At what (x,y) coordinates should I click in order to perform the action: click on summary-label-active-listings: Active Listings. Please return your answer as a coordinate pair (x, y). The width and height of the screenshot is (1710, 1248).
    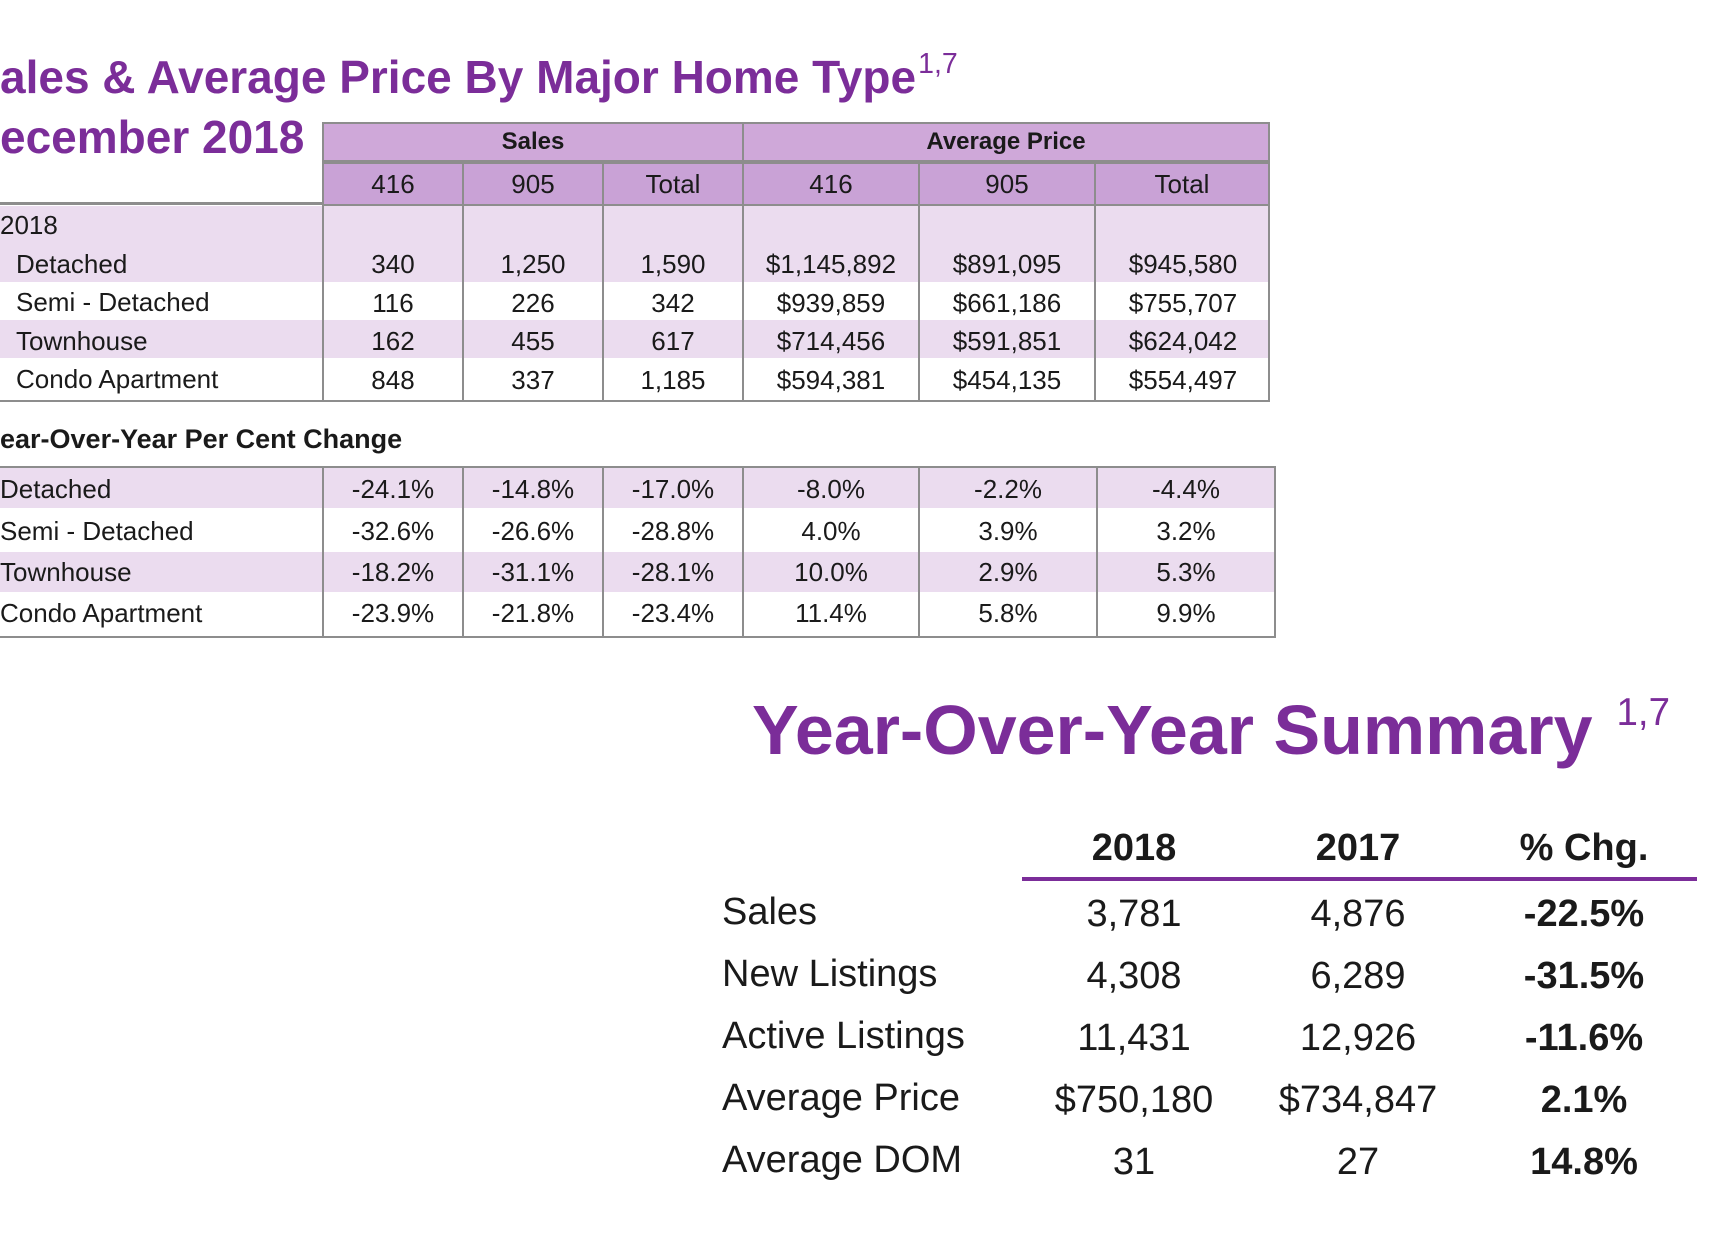
    Looking at the image, I should click on (843, 1036).